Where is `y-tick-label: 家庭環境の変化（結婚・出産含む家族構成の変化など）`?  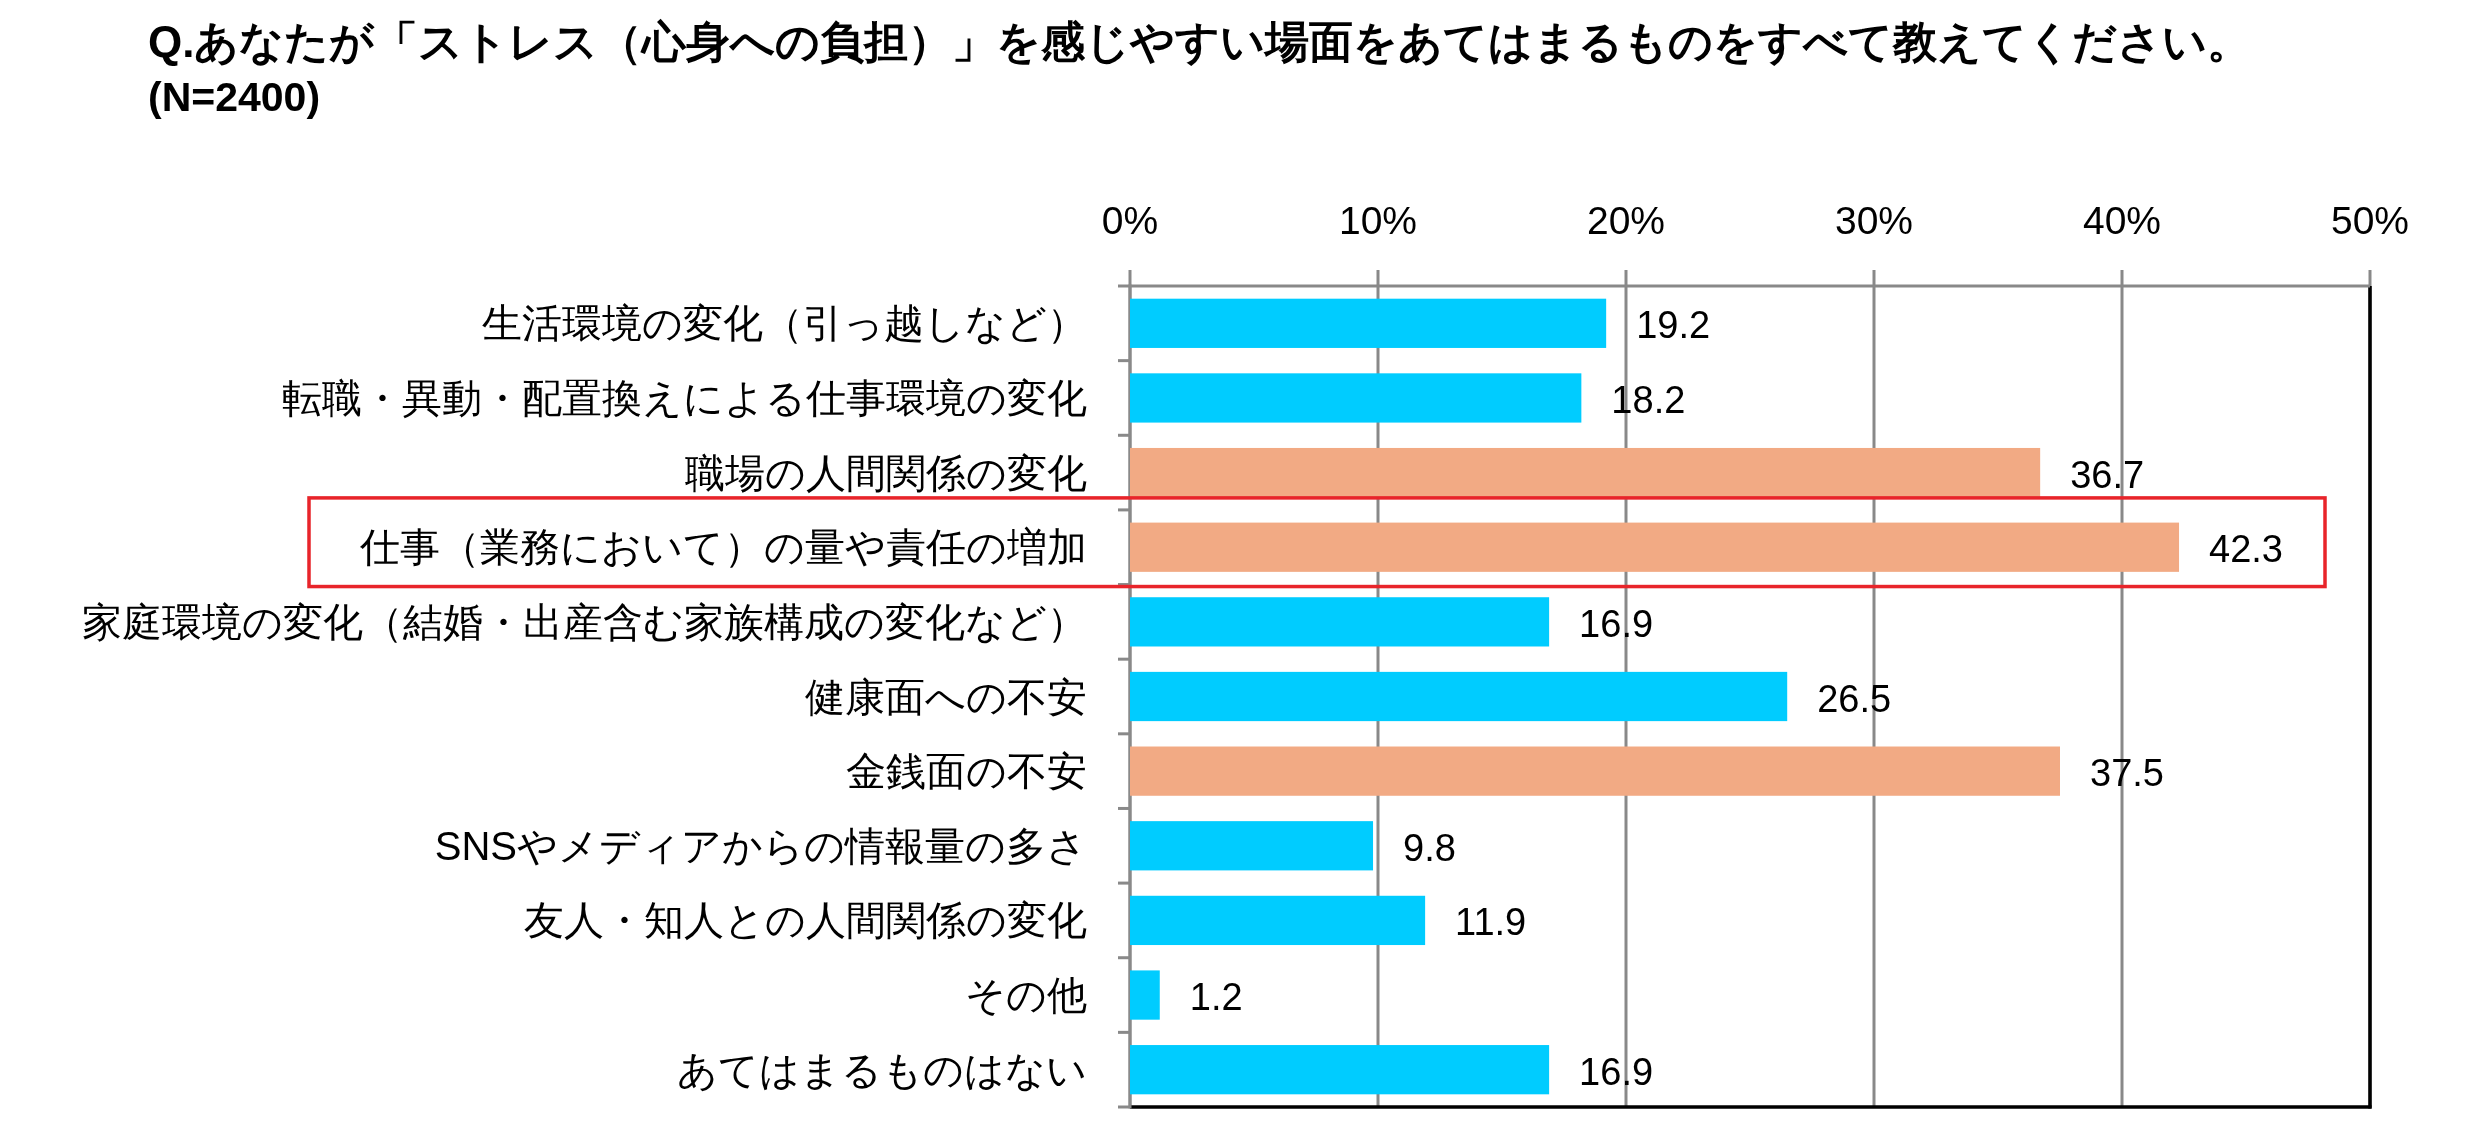
y-tick-label: 家庭環境の変化（結婚・出産含む家族構成の変化など） is located at coordinates (584, 621).